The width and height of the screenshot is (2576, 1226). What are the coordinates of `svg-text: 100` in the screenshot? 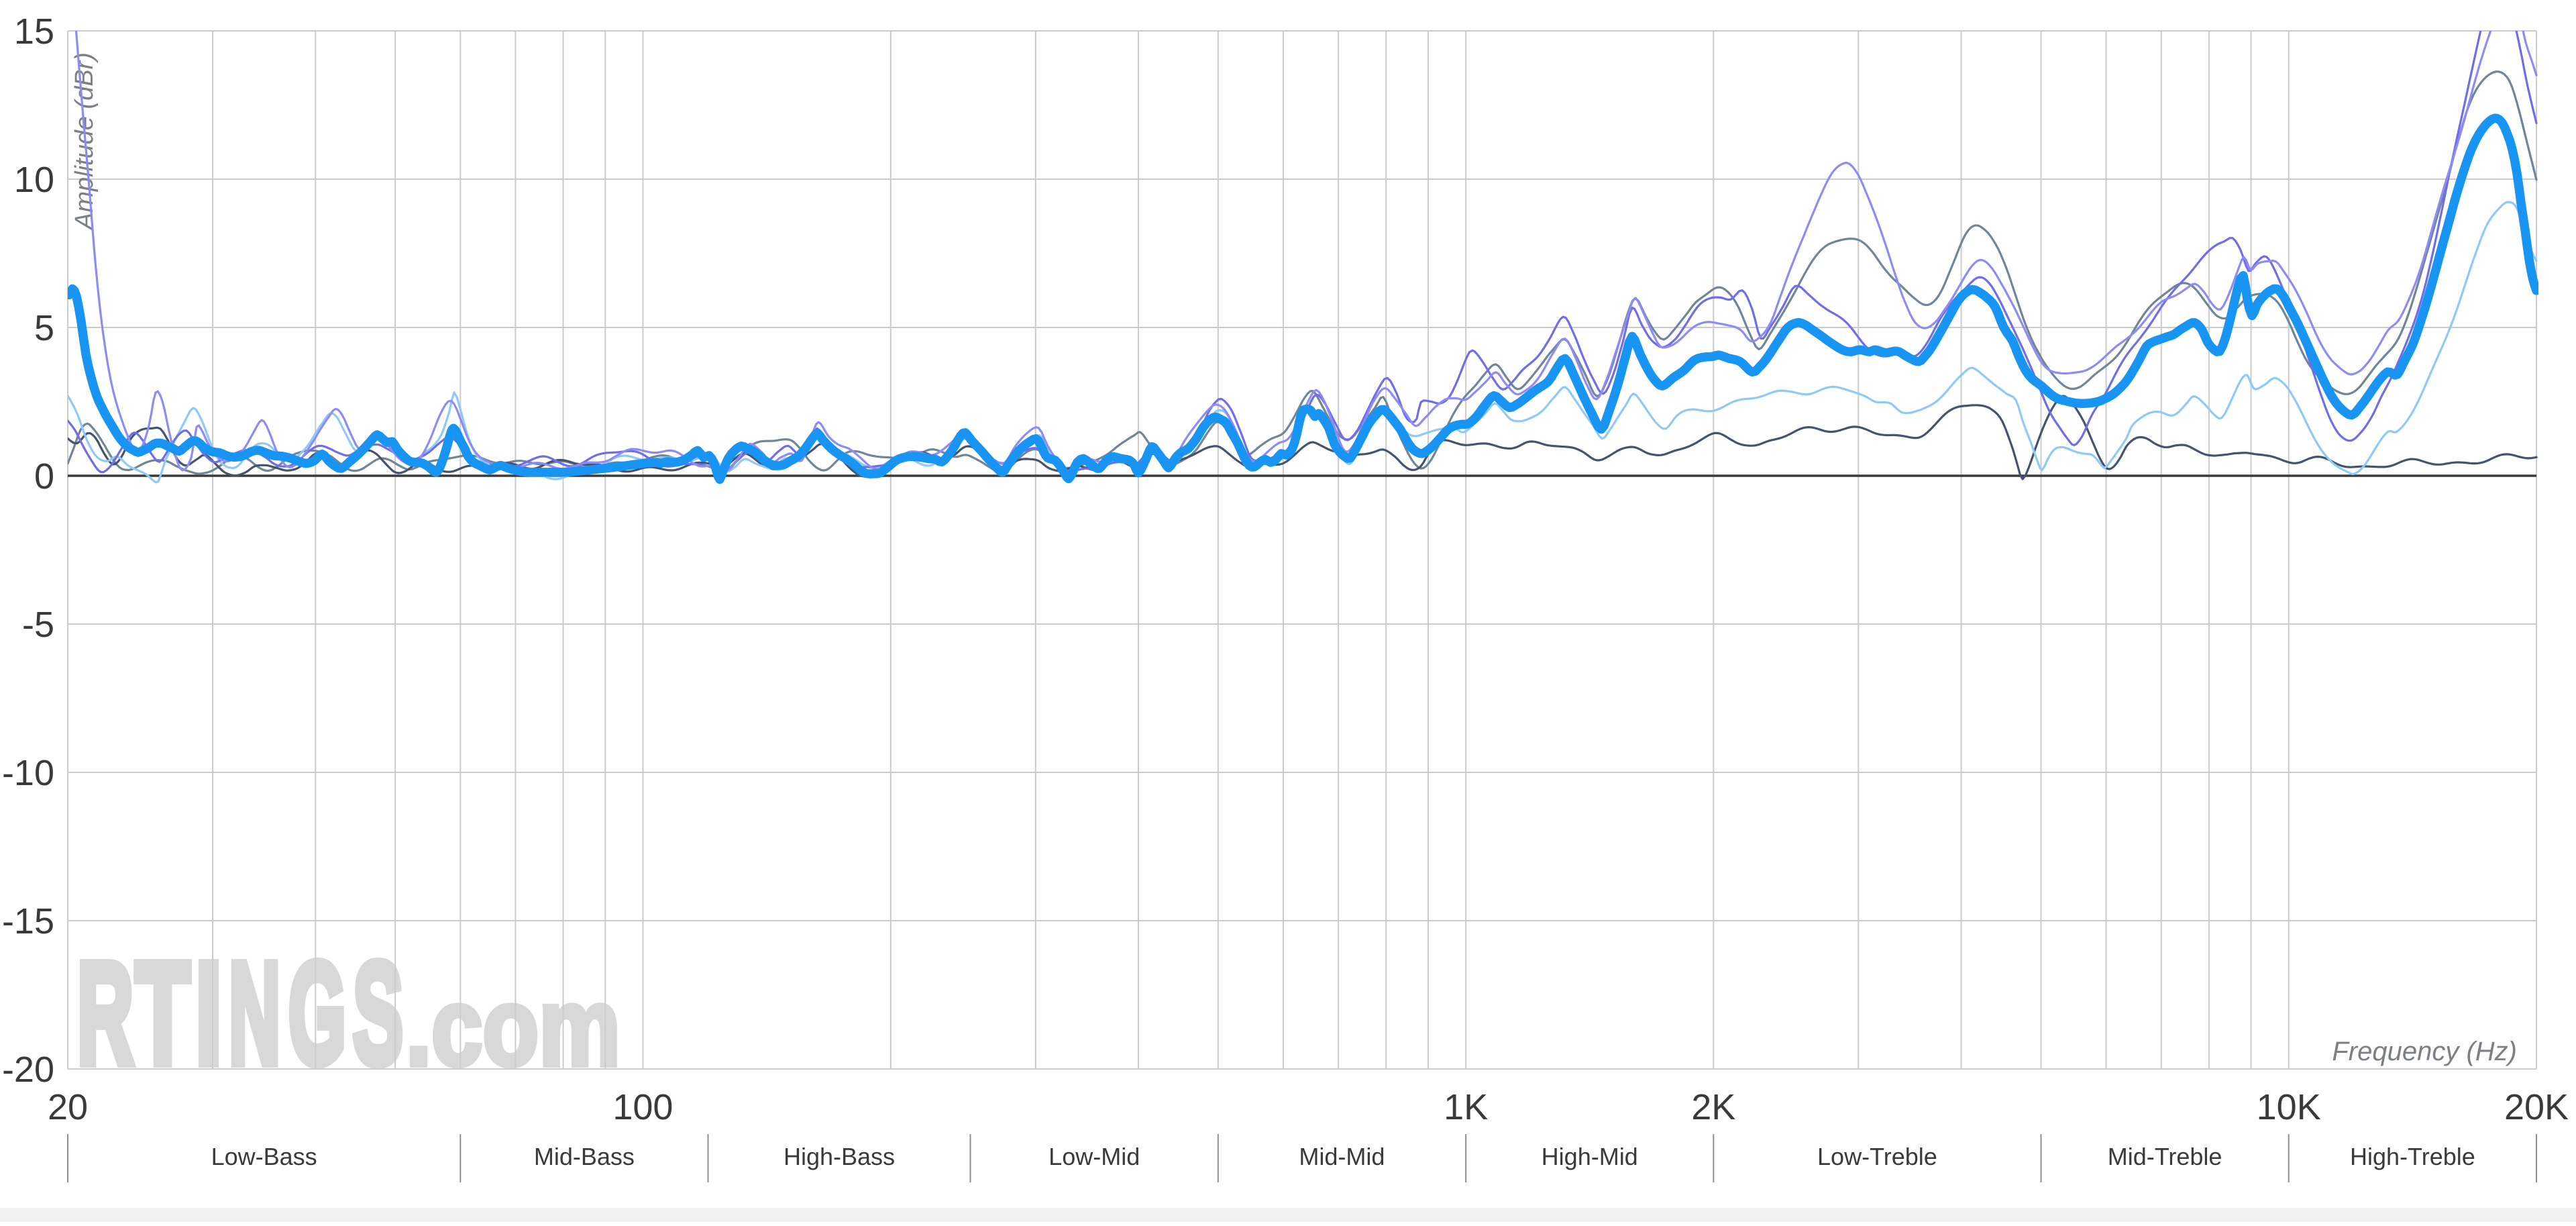 It's located at (642, 1107).